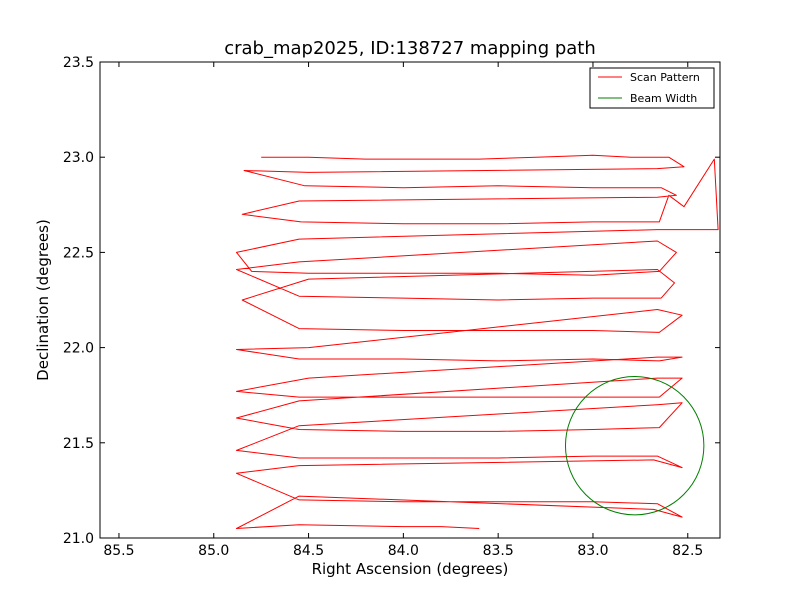 This screenshot has height=600, width=800. What do you see at coordinates (665, 77) in the screenshot?
I see `legend-label-scan-pattern: Scan Pattern` at bounding box center [665, 77].